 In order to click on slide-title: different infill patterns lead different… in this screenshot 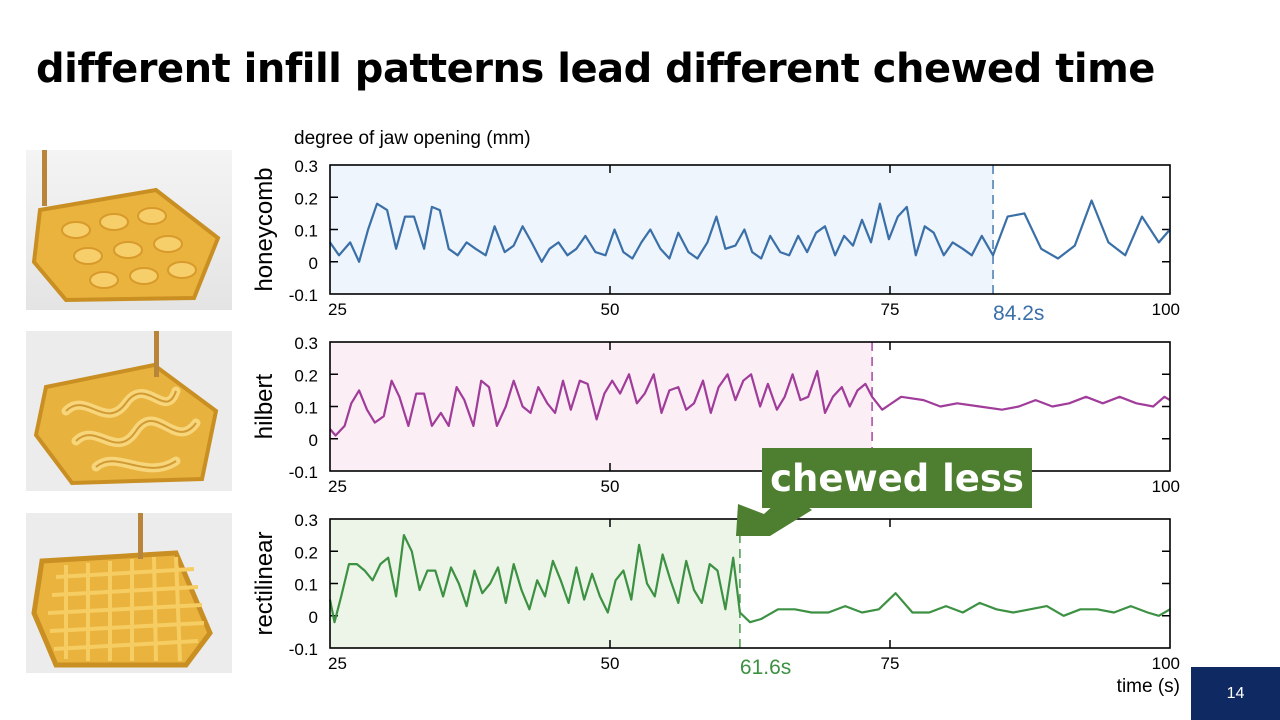, I will do `click(595, 69)`.